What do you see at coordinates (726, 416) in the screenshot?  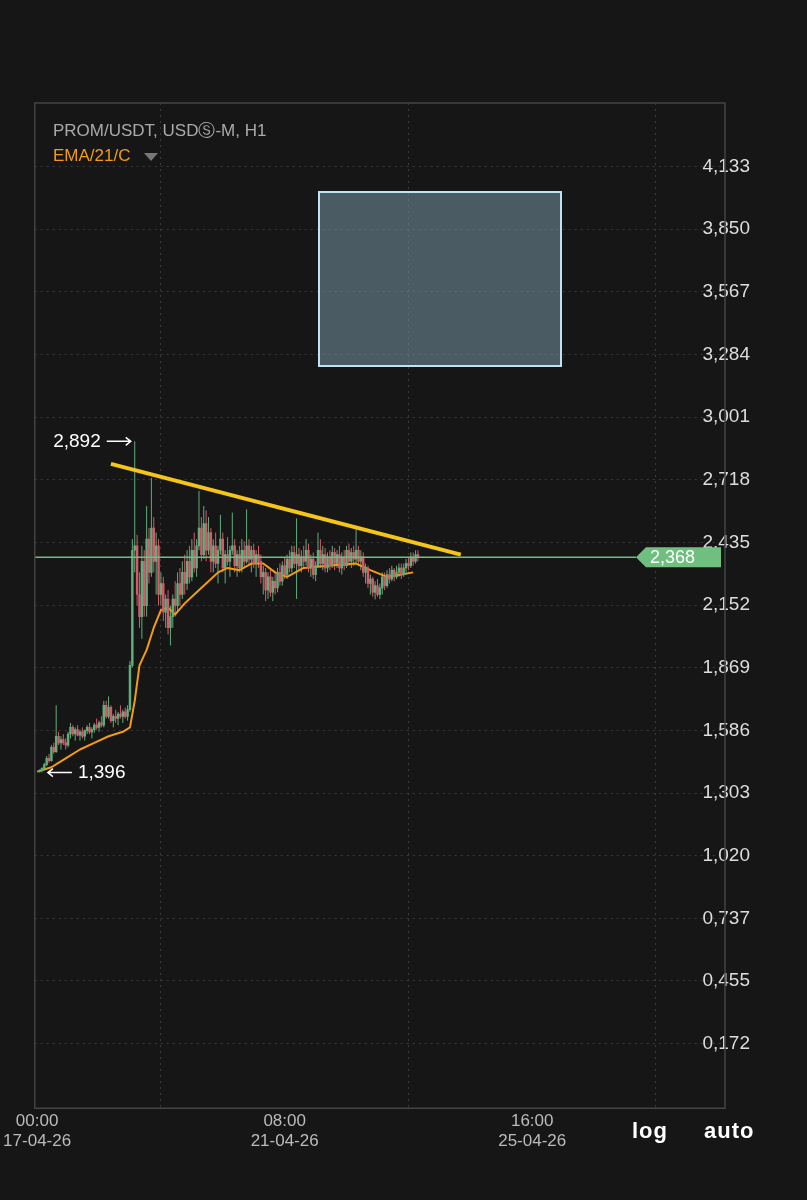 I see `y-tick-label: 3,001` at bounding box center [726, 416].